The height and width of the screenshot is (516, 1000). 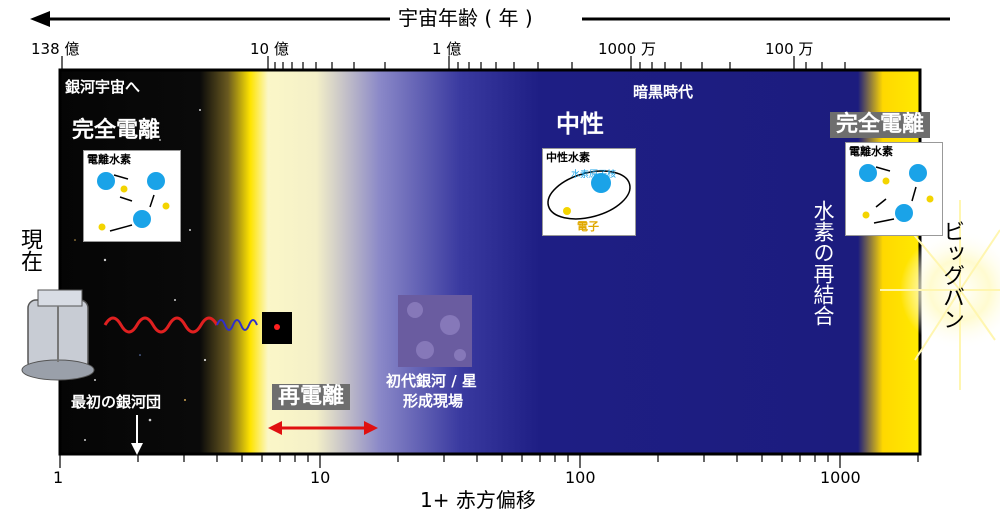 I want to click on top-tick-100-man: 100 万, so click(x=789, y=49).